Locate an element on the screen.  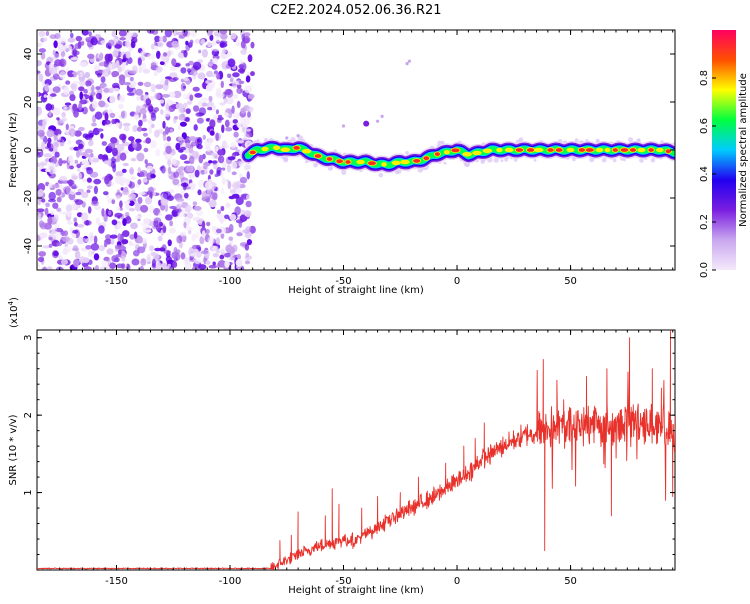
colorbar-tick-label: 0.2 is located at coordinates (704, 222).